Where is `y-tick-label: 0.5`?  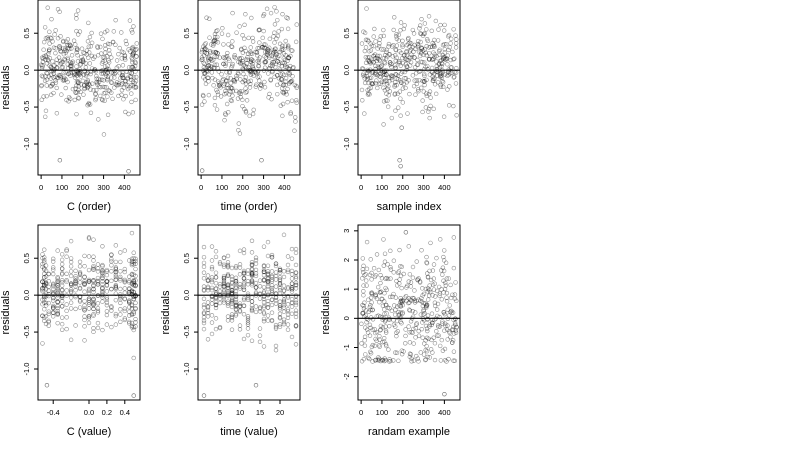 y-tick-label: 0.5 is located at coordinates (186, 258).